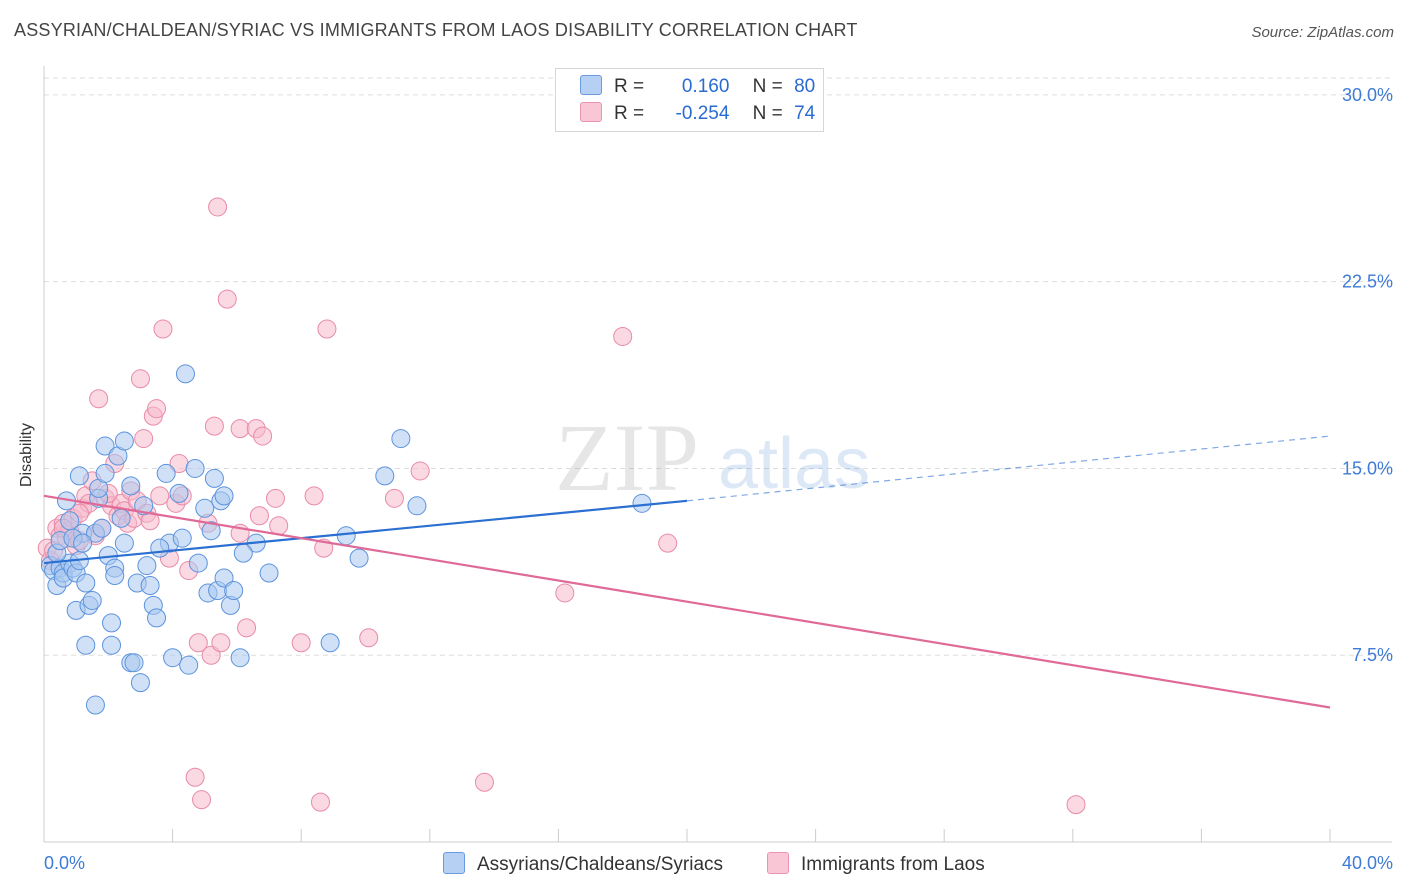  Describe the element at coordinates (600, 864) in the screenshot. I see `legend-item-label: Assyrians/Chaldeans/Syriacs` at that location.